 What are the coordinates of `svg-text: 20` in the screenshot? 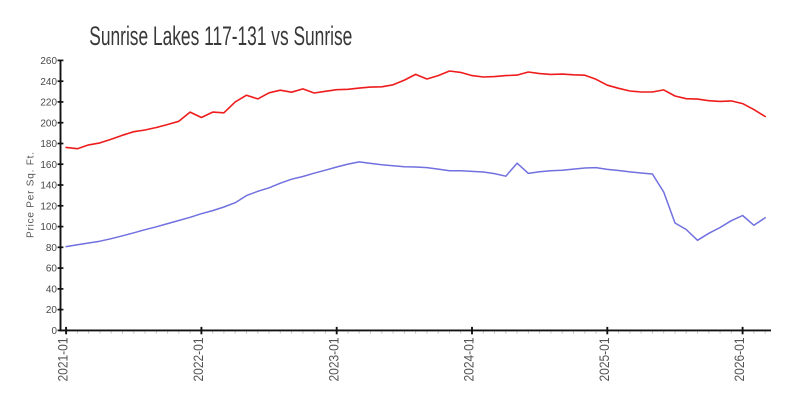 It's located at (51, 310).